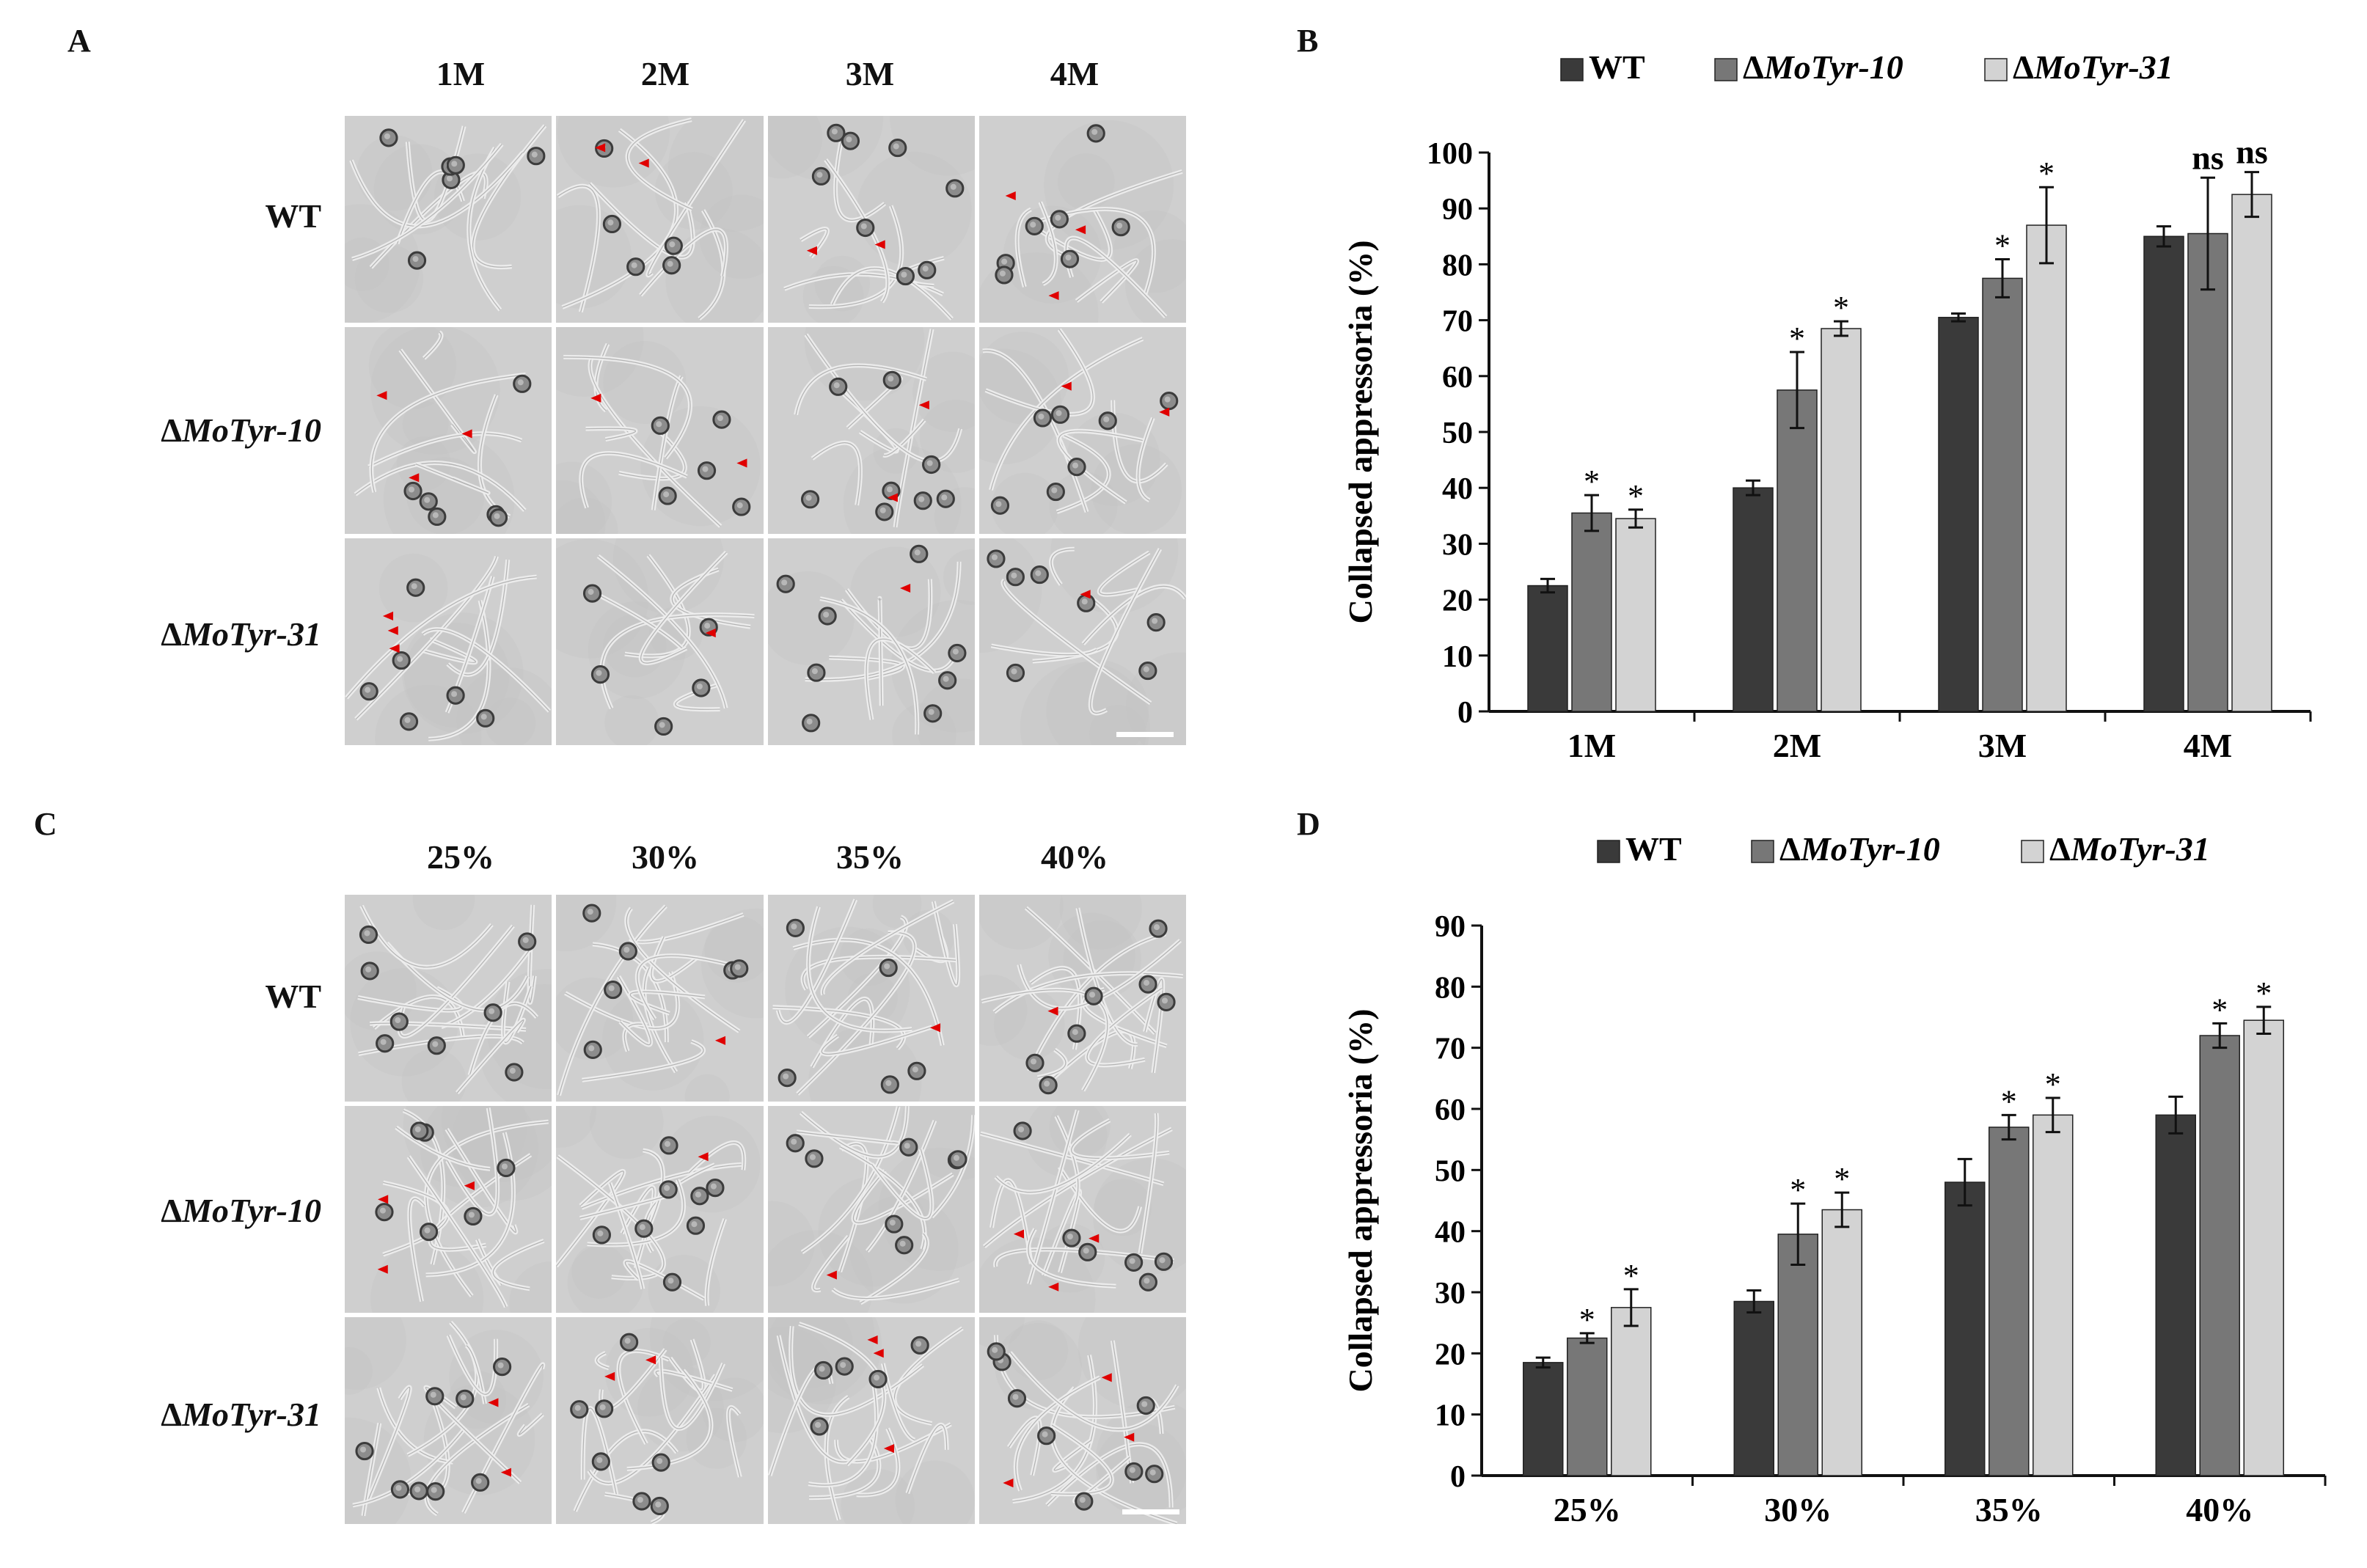 The image size is (2367, 1568). What do you see at coordinates (461, 857) in the screenshot?
I see `panel-c-column-label: 25%` at bounding box center [461, 857].